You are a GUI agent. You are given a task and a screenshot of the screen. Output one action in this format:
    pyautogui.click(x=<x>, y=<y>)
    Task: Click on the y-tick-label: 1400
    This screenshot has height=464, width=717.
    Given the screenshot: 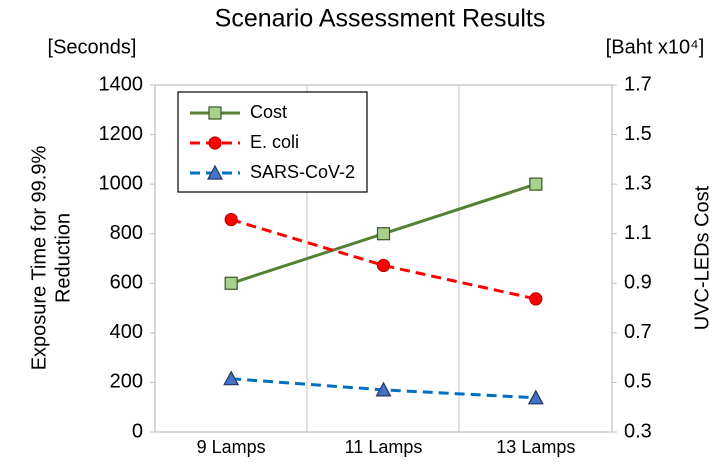 What is the action you would take?
    pyautogui.click(x=121, y=84)
    